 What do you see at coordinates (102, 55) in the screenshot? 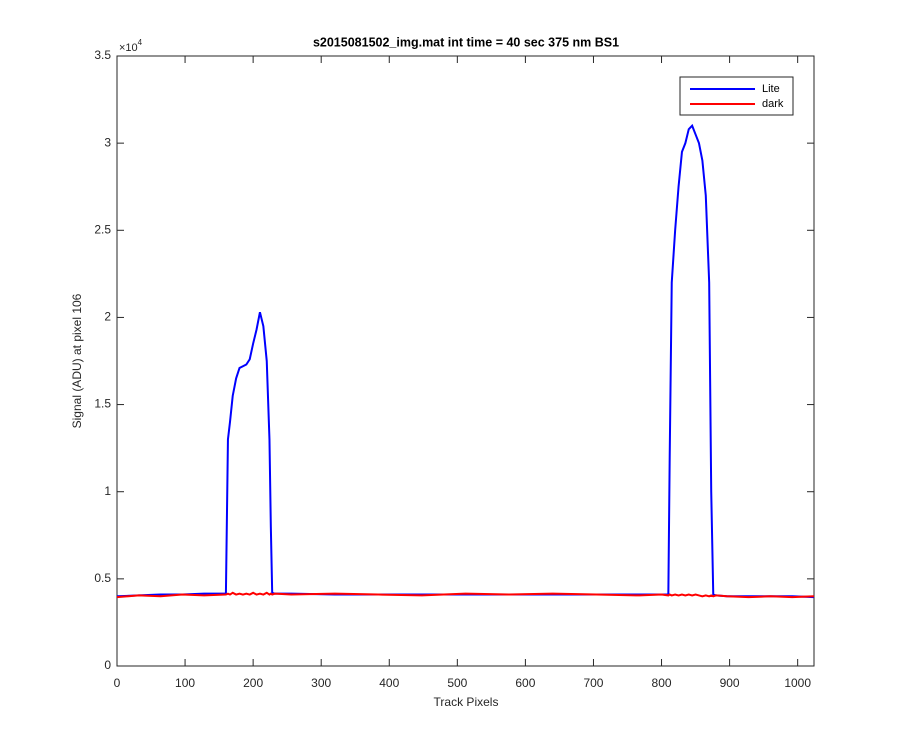
I see `y-tick-label: 3.5` at bounding box center [102, 55].